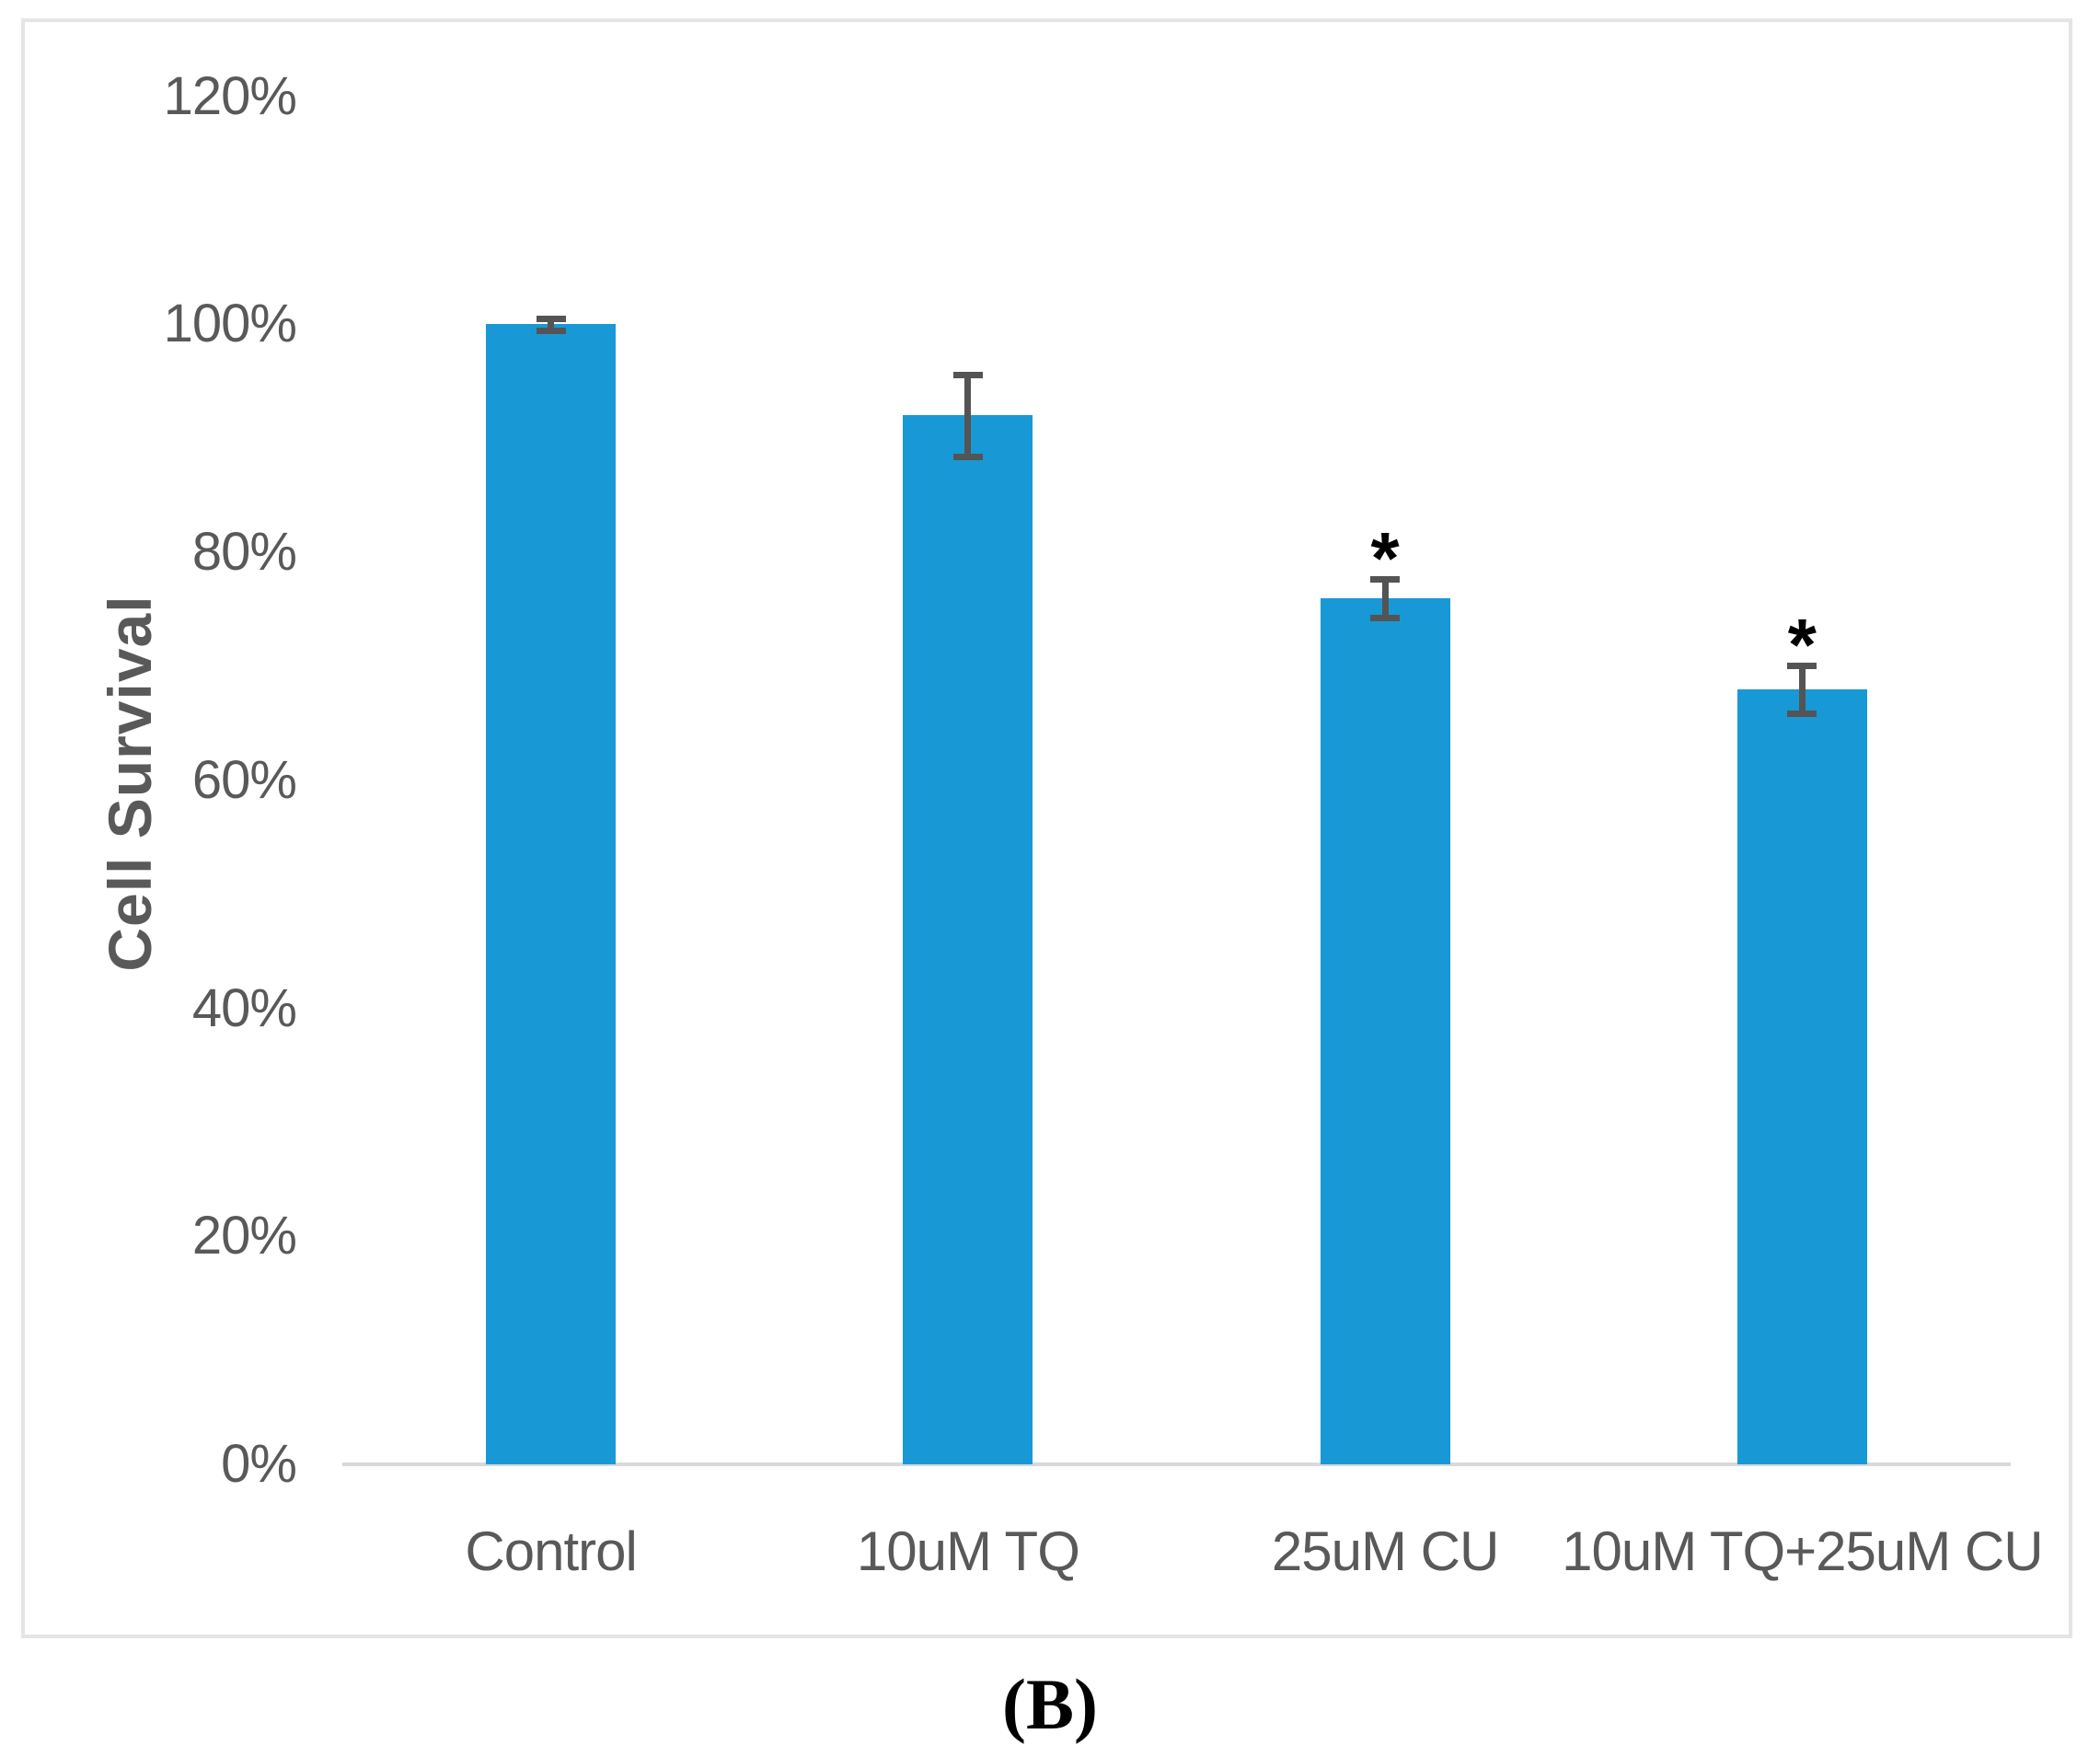 The width and height of the screenshot is (2100, 1757). Describe the element at coordinates (259, 1464) in the screenshot. I see `y-tick-label: 0%` at that location.